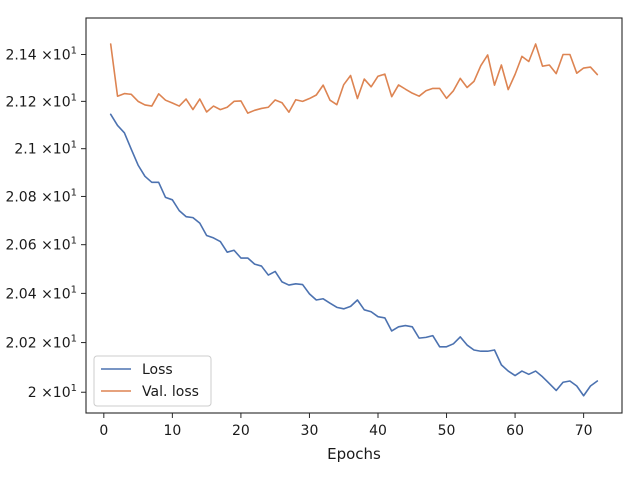  I want to click on y-tick-label: 2.02 ×10¹, so click(41, 343).